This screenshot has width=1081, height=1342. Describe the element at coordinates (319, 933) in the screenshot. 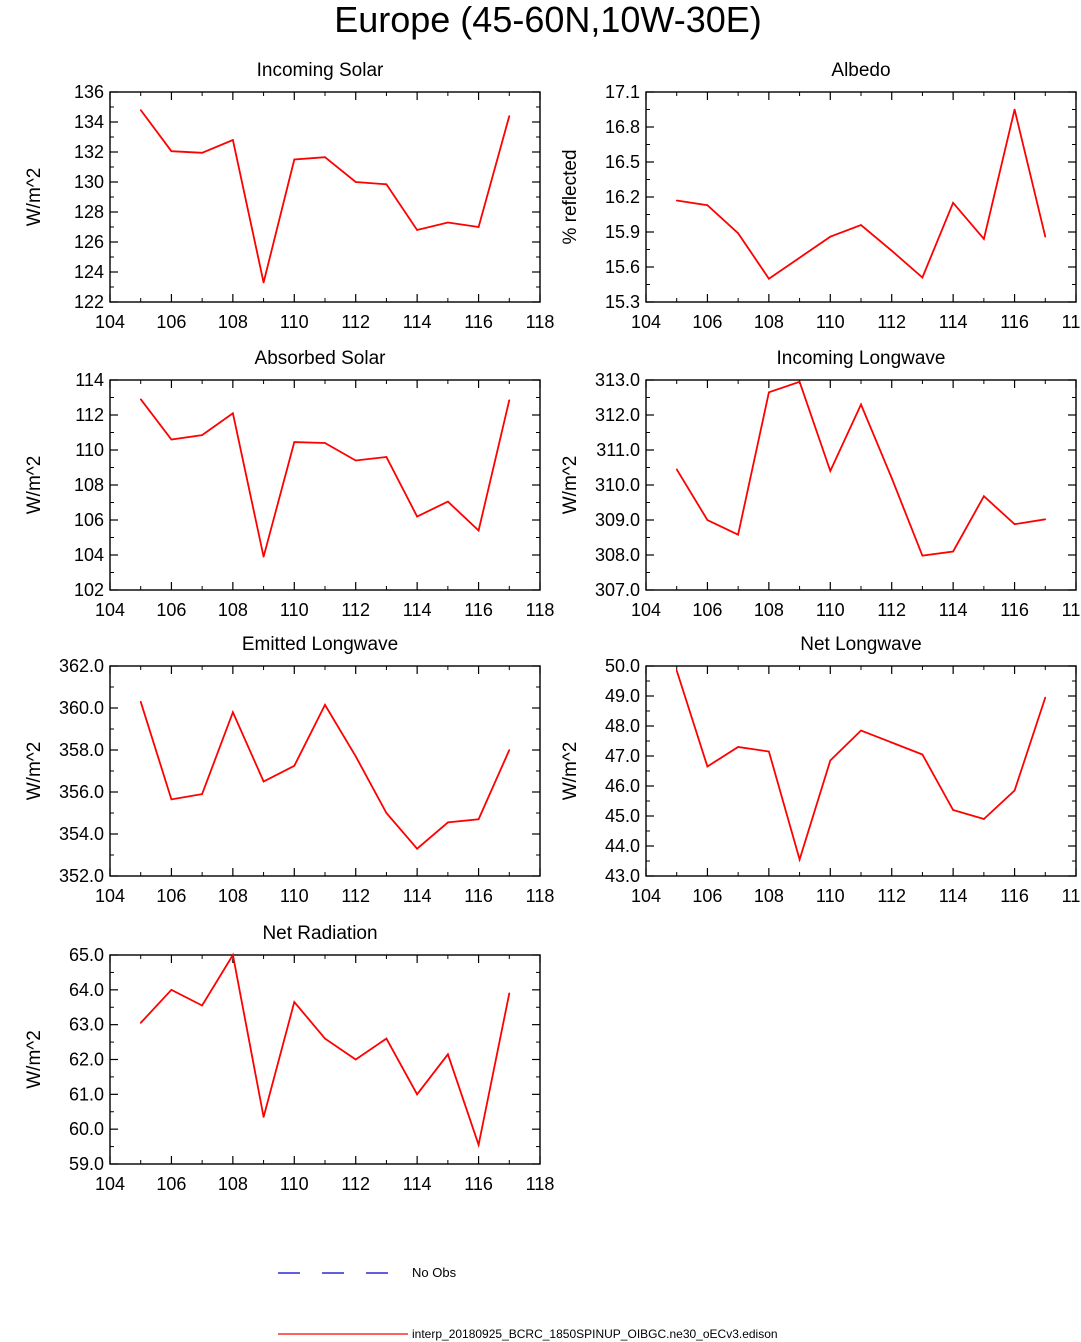

I see `chart-6-title: Net Radiation` at that location.